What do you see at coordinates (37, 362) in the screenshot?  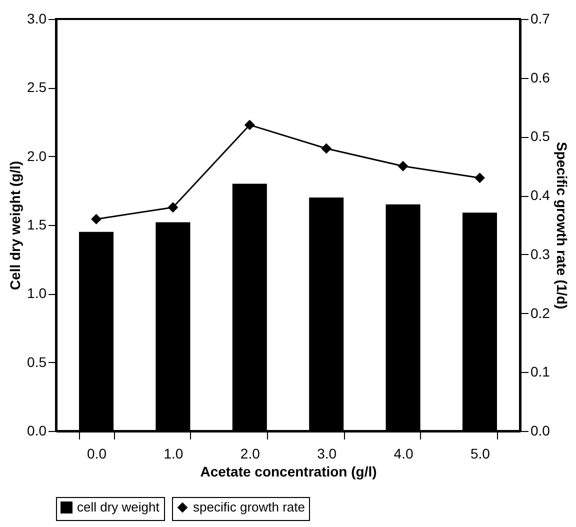 I see `y-tick-label: 0.5` at bounding box center [37, 362].